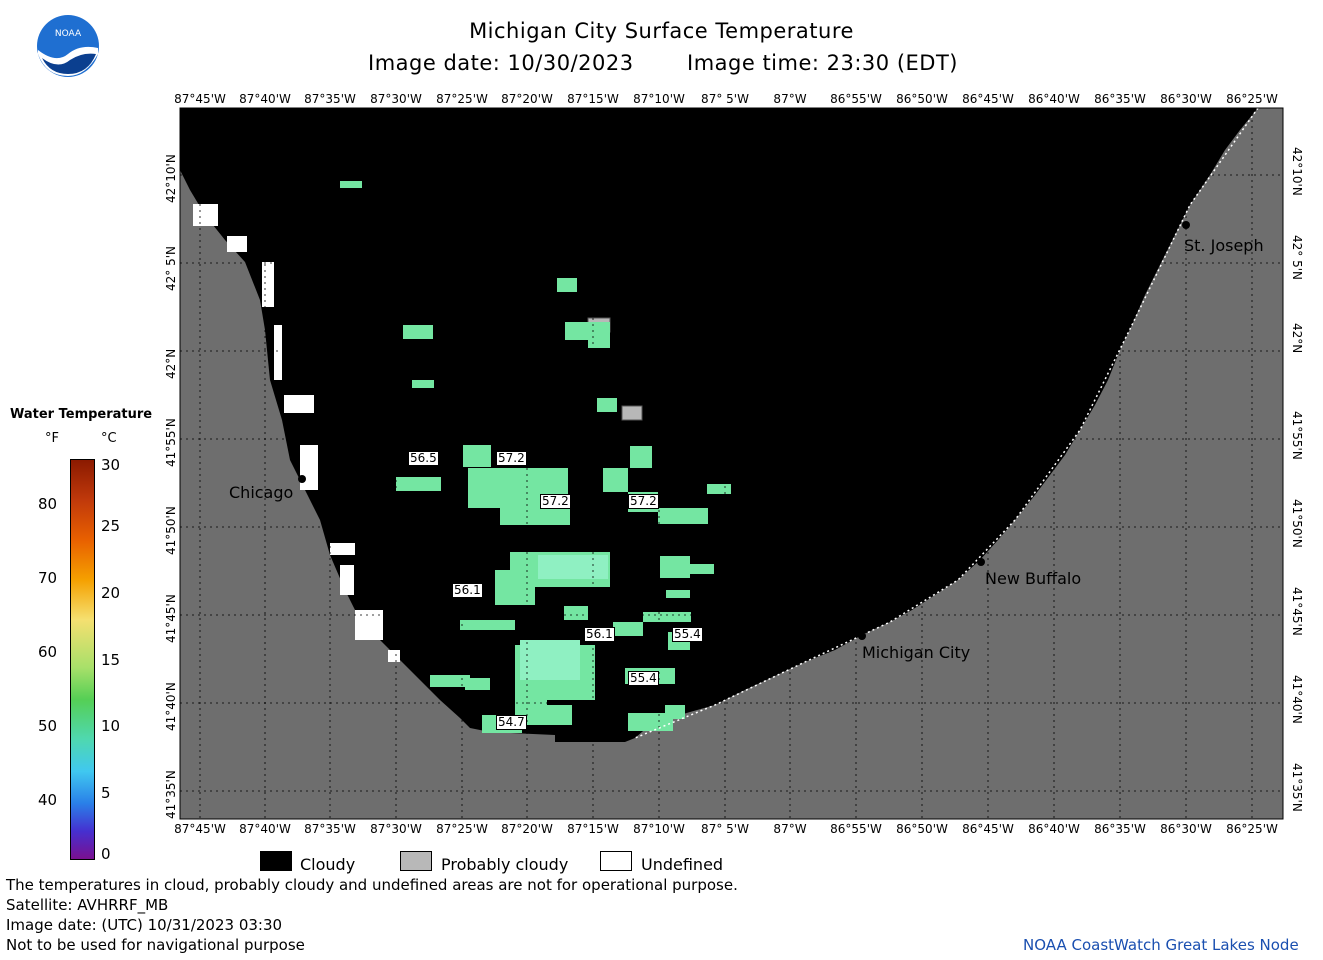 The width and height of the screenshot is (1323, 960). What do you see at coordinates (725, 99) in the screenshot?
I see `lon-tick-label-top: 87° 5'W` at bounding box center [725, 99].